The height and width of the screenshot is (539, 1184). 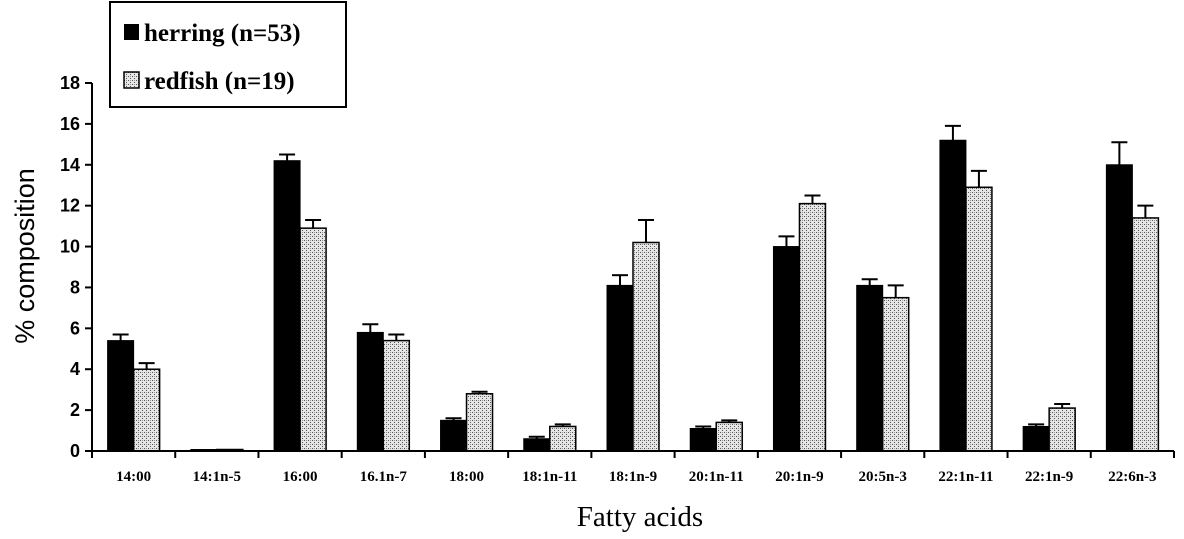 What do you see at coordinates (70, 247) in the screenshot?
I see `y-tick-label: 10` at bounding box center [70, 247].